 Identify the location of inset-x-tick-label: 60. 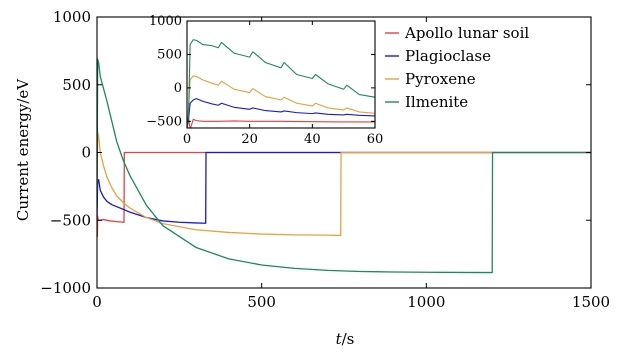
(375, 139).